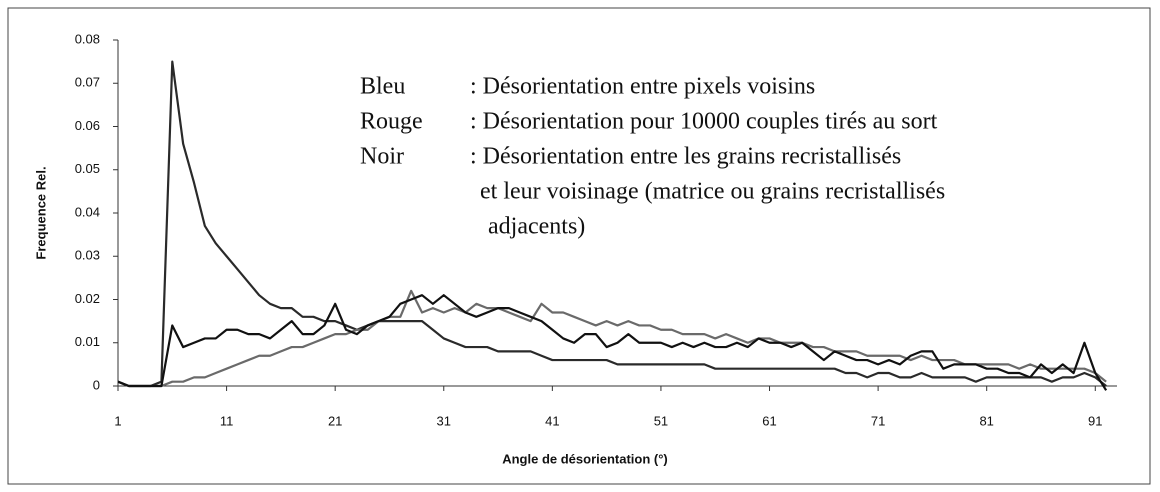  Describe the element at coordinates (585, 458) in the screenshot. I see `x-axis-title: Angle de désorientation (°)` at that location.